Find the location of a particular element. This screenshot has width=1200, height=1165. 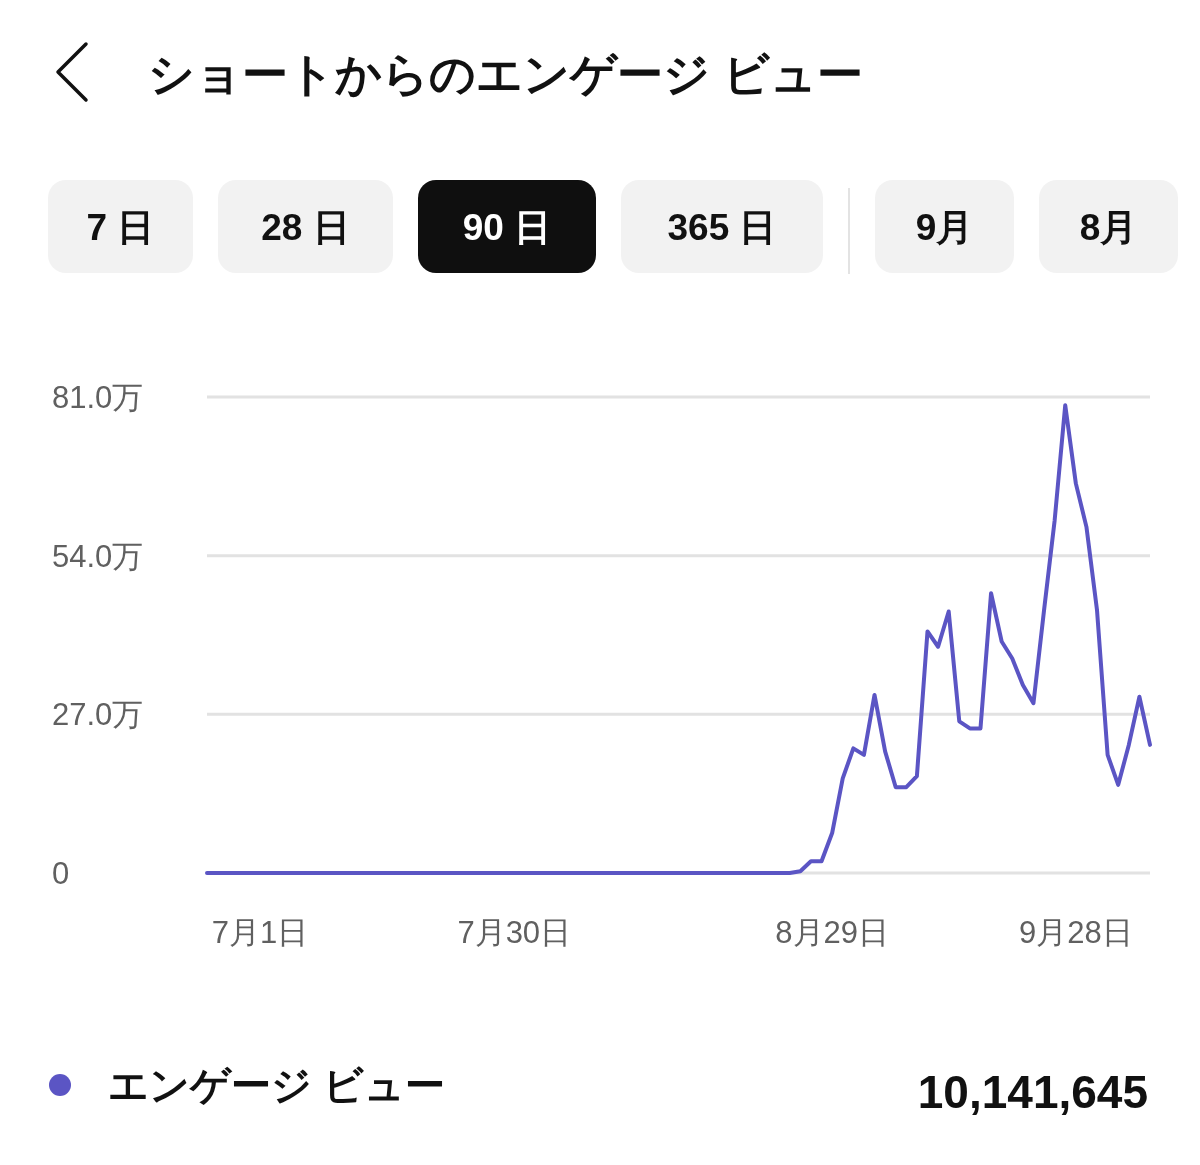

x-tick-label: 8月29日 is located at coordinates (832, 932).